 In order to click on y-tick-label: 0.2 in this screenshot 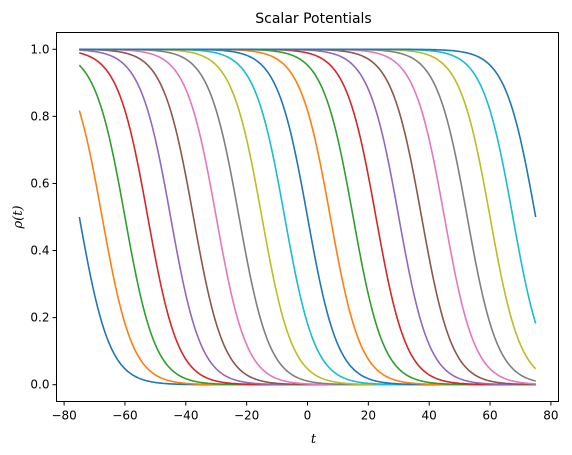, I will do `click(39, 318)`.